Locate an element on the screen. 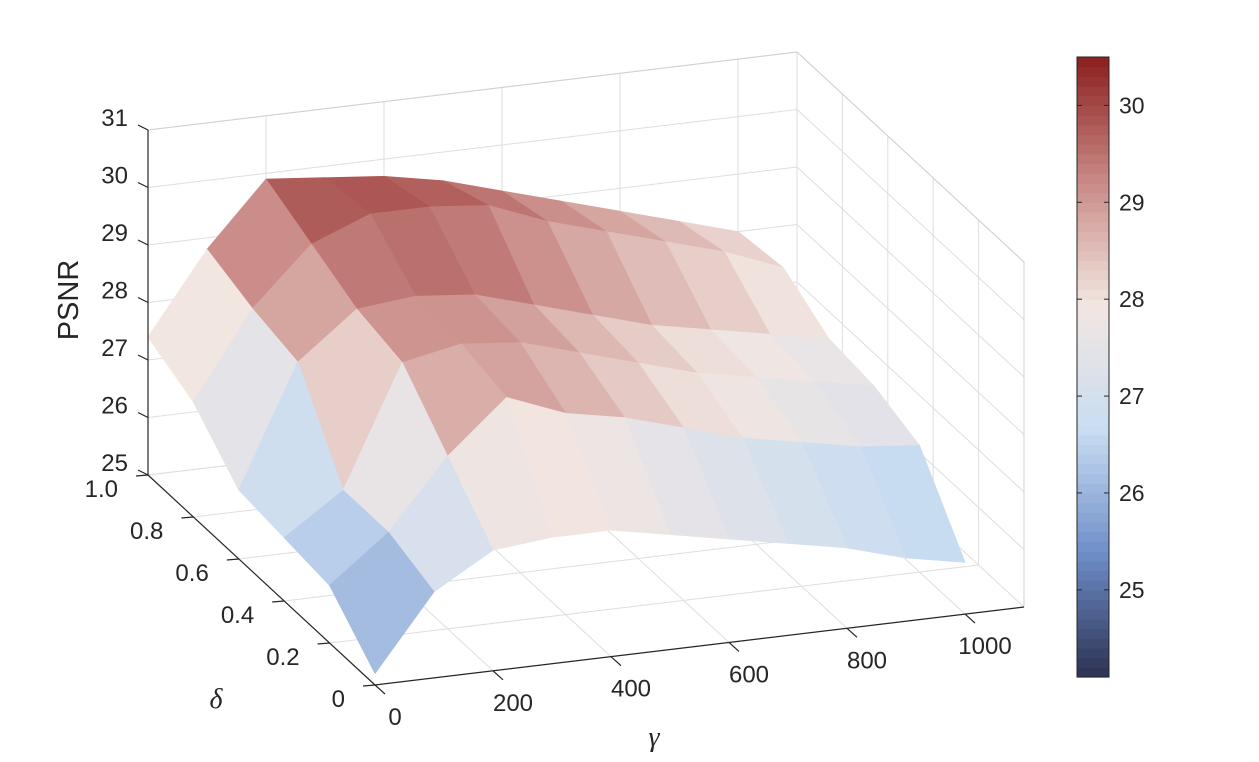 The height and width of the screenshot is (762, 1259). x-axis-label: γ is located at coordinates (654, 737).